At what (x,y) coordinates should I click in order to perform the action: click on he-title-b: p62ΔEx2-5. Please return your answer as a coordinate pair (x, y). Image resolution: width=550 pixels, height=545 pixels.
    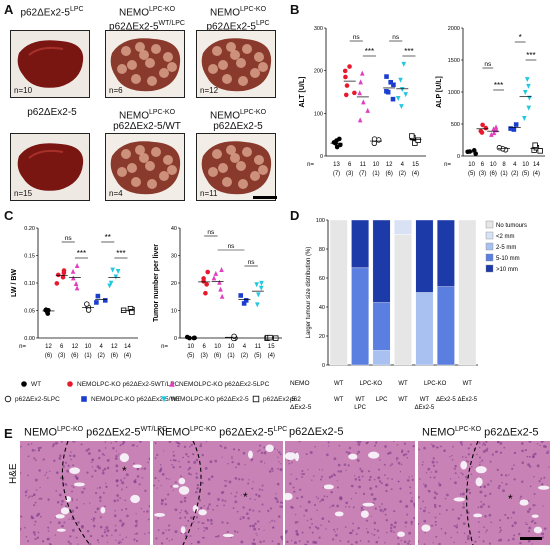
    Looking at the image, I should click on (112, 432).